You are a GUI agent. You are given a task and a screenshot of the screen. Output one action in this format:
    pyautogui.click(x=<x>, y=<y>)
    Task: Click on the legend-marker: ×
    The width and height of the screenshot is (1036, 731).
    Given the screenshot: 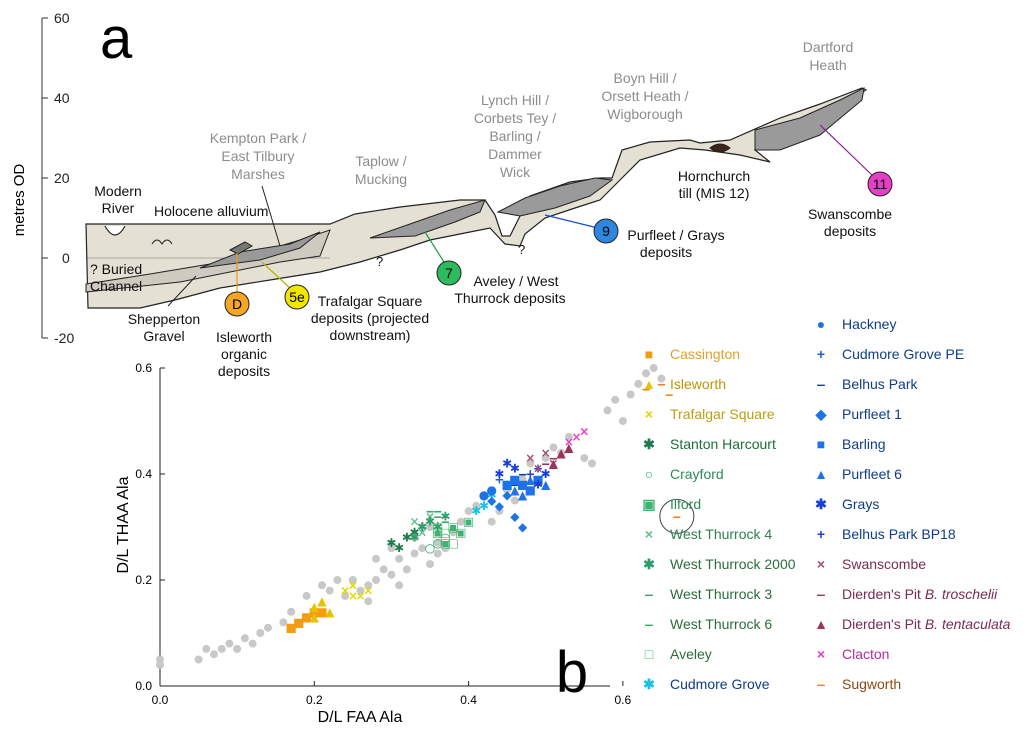 What is the action you would take?
    pyautogui.click(x=649, y=414)
    